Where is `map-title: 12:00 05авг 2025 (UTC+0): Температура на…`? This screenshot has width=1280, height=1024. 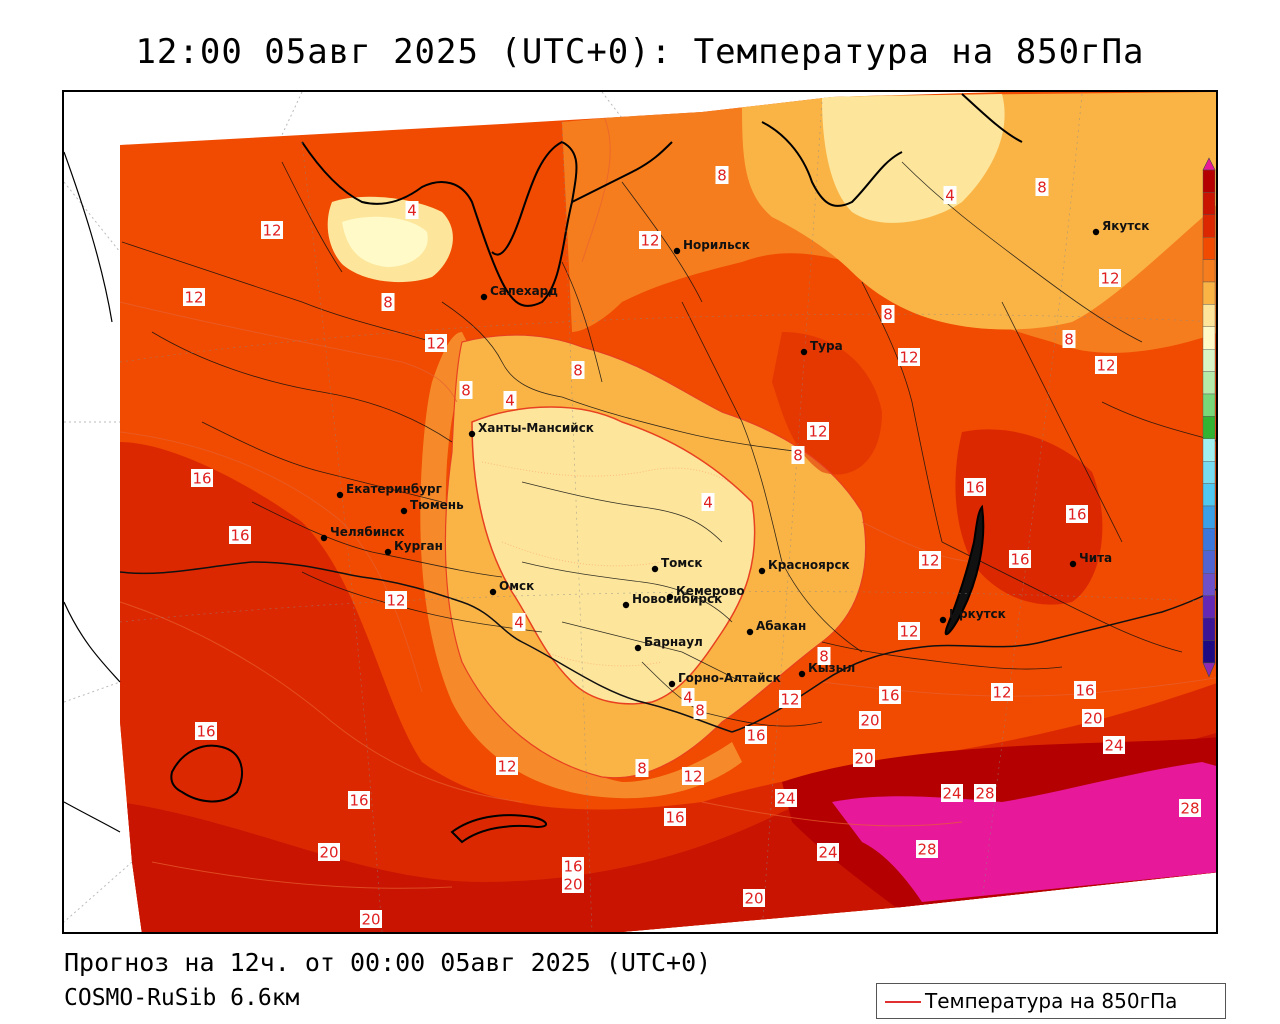 map-title: 12:00 05авг 2025 (UTC+0): Температура на… is located at coordinates (640, 52).